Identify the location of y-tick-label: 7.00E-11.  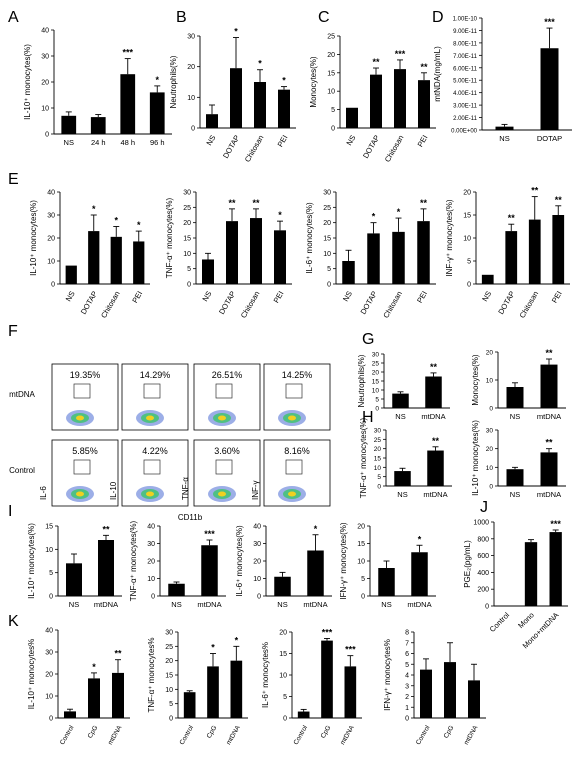
(465, 57).